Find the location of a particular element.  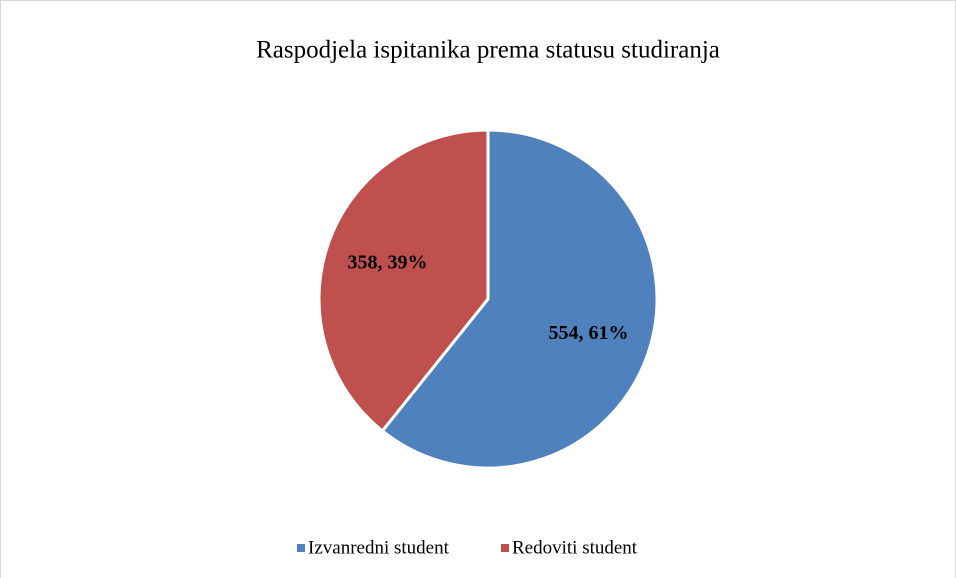

data-label: 358, 39% is located at coordinates (388, 262).